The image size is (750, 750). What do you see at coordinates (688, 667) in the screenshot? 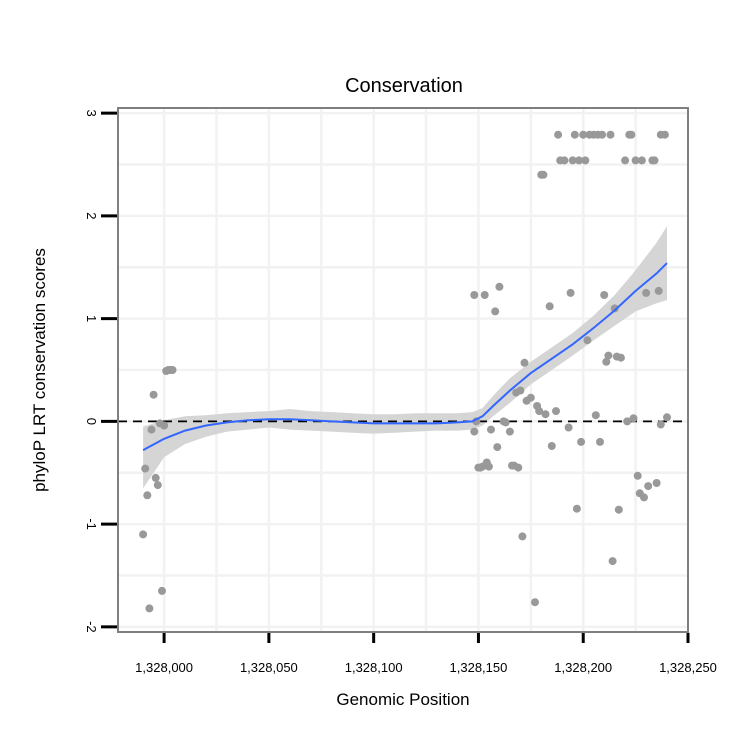
I see `x-tick-label: 1,328,250` at bounding box center [688, 667].